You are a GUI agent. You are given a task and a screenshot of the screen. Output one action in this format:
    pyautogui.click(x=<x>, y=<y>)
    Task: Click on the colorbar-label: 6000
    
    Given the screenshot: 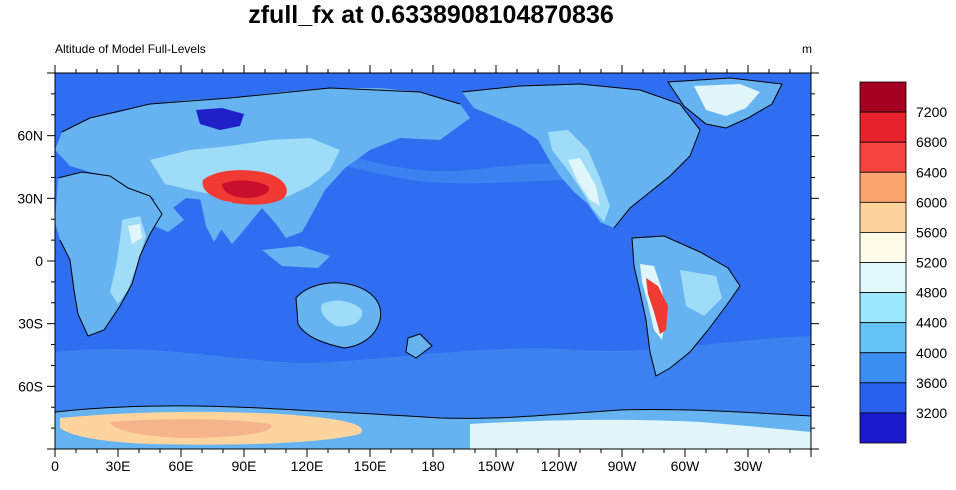 What is the action you would take?
    pyautogui.click(x=931, y=202)
    